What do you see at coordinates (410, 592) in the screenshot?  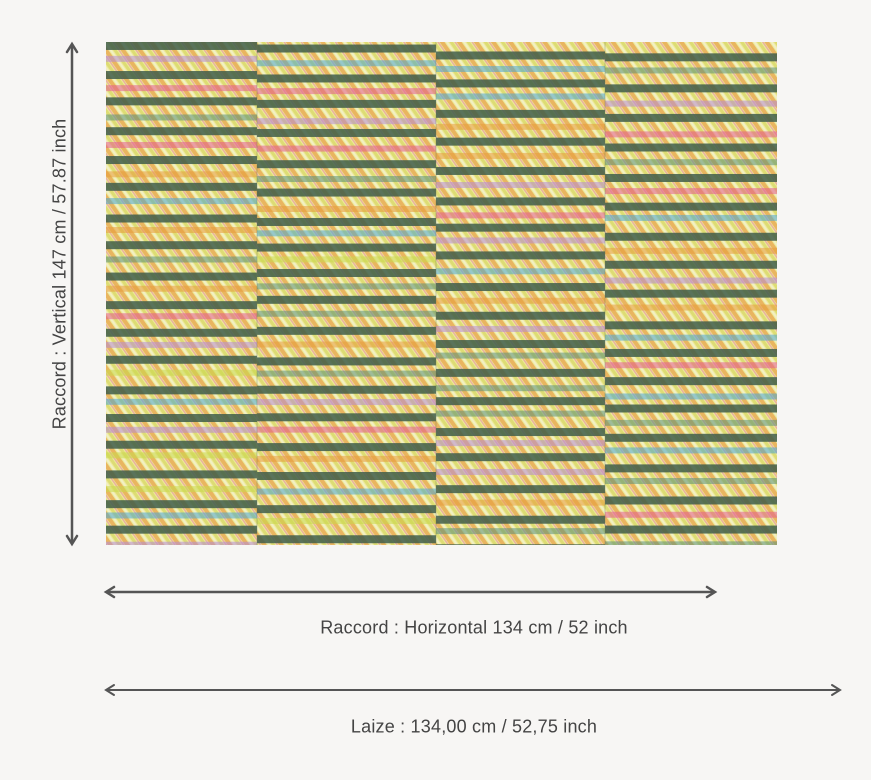 I see `horizontal-repeat-arrow` at bounding box center [410, 592].